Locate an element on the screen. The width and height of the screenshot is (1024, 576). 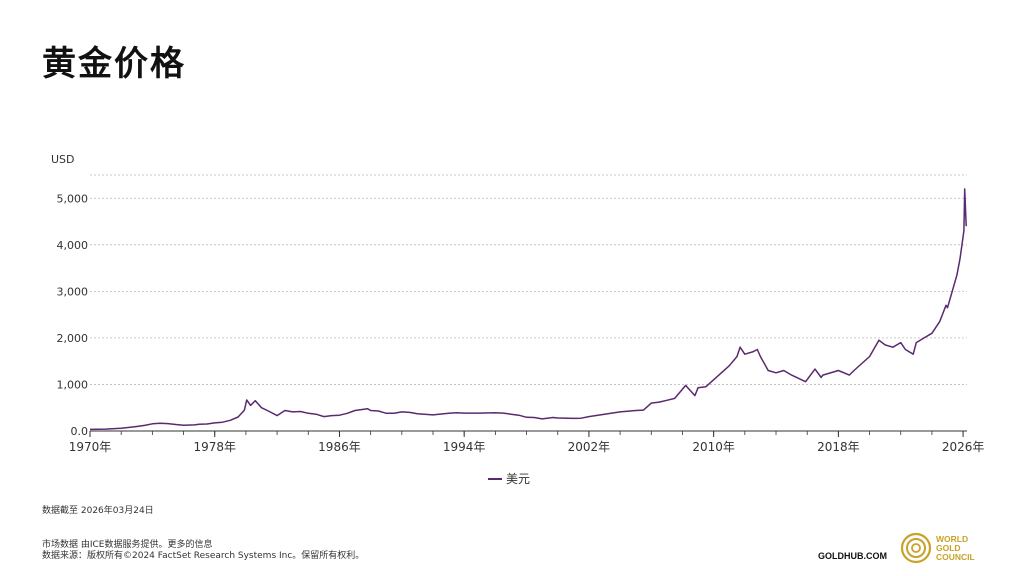
x-tick-label: 1986年 is located at coordinates (339, 447).